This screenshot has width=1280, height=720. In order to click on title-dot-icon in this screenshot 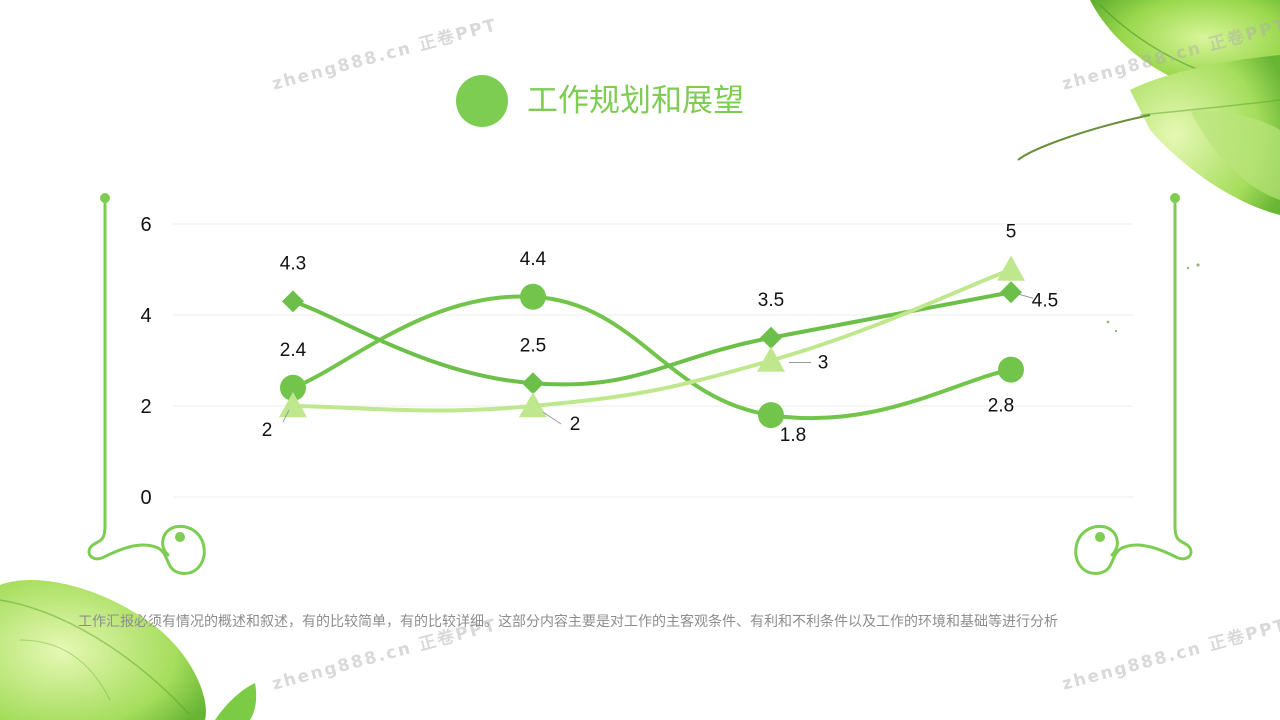, I will do `click(482, 101)`.